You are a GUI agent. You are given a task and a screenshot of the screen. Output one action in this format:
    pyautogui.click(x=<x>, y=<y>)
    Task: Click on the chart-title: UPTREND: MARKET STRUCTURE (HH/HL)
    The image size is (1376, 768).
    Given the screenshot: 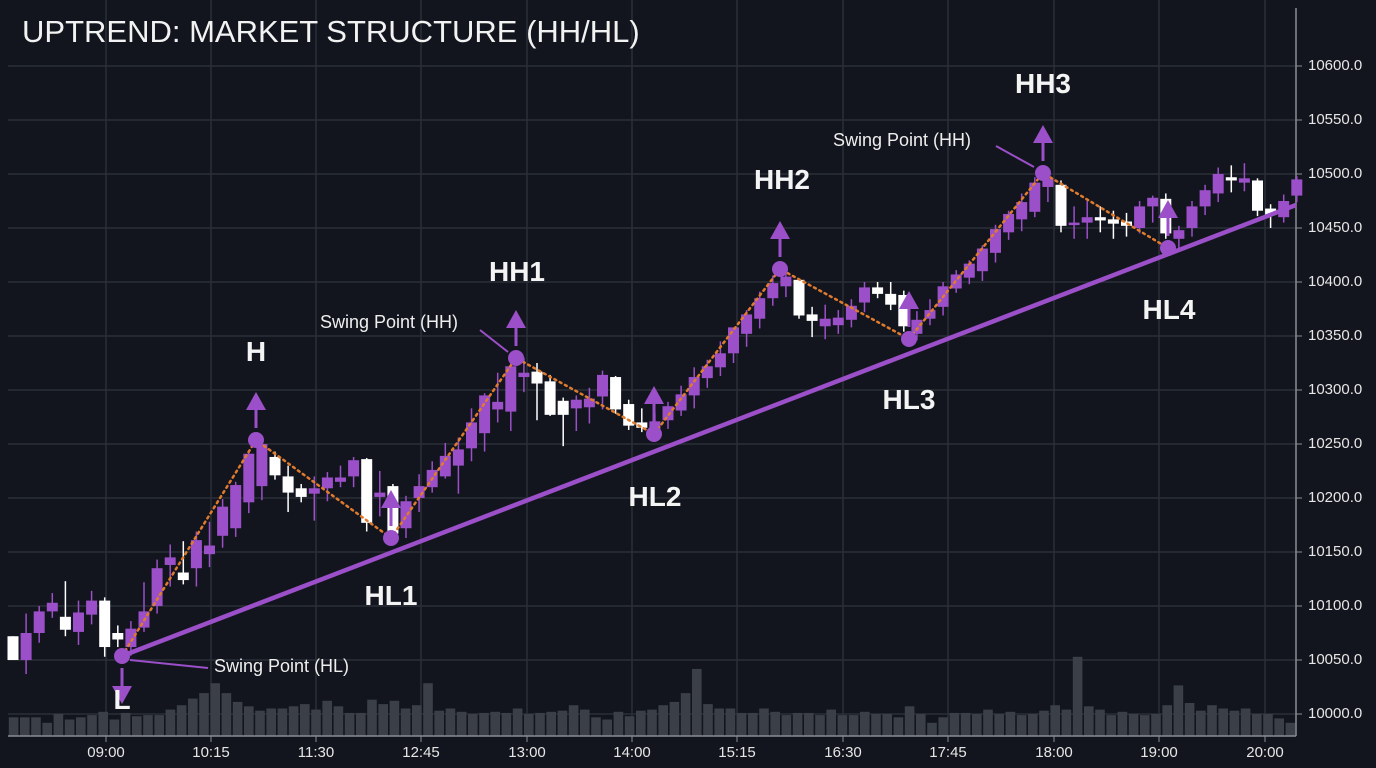 What is the action you would take?
    pyautogui.click(x=331, y=31)
    